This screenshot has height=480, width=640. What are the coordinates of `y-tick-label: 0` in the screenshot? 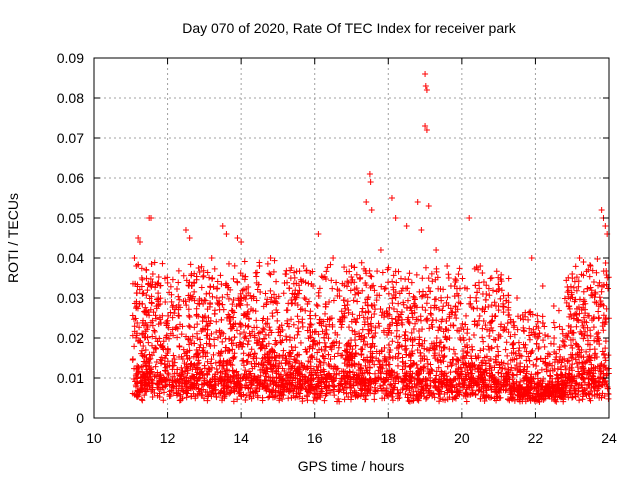 It's located at (80, 418).